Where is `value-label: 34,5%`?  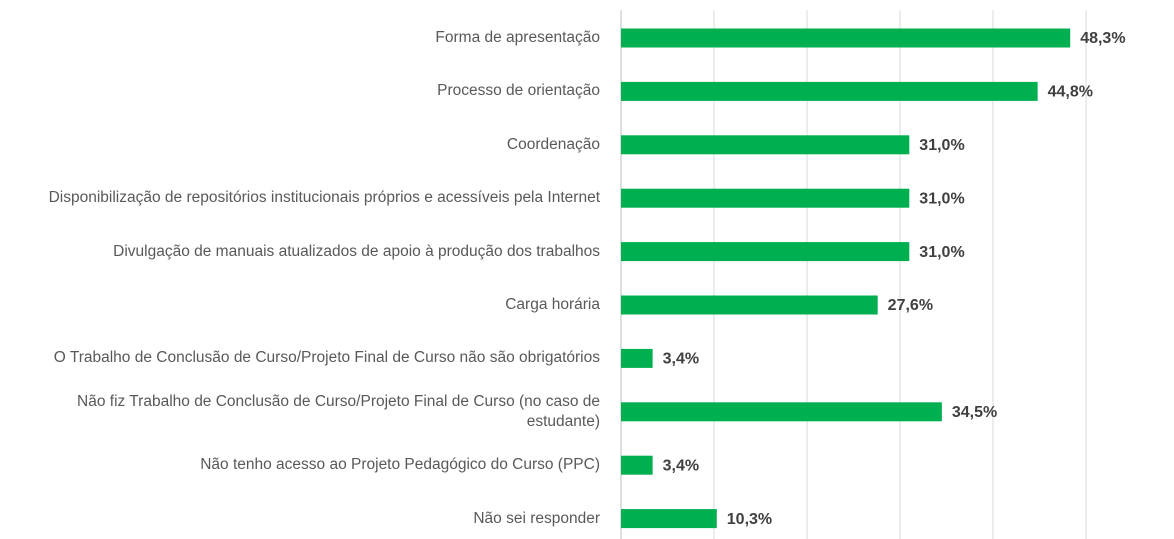 value-label: 34,5% is located at coordinates (974, 412).